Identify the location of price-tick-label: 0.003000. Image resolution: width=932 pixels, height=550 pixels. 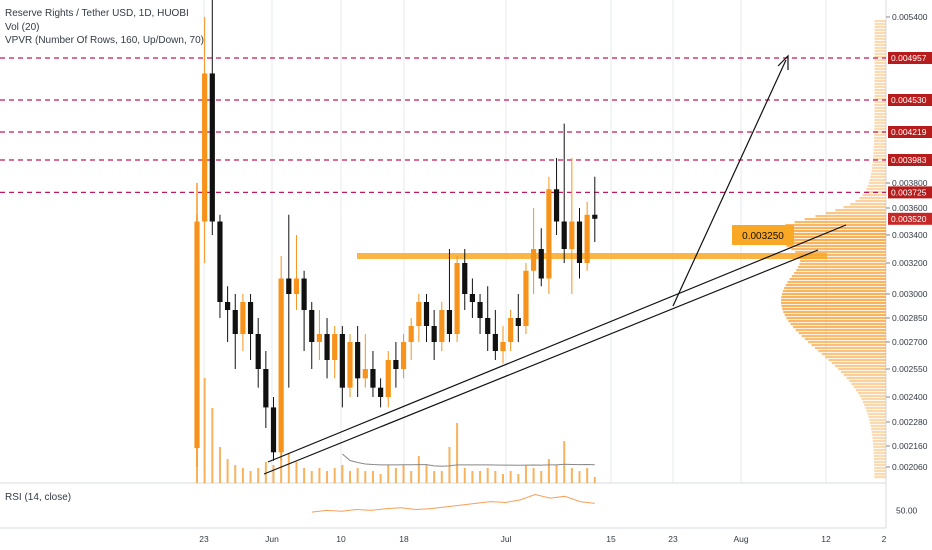
(910, 294).